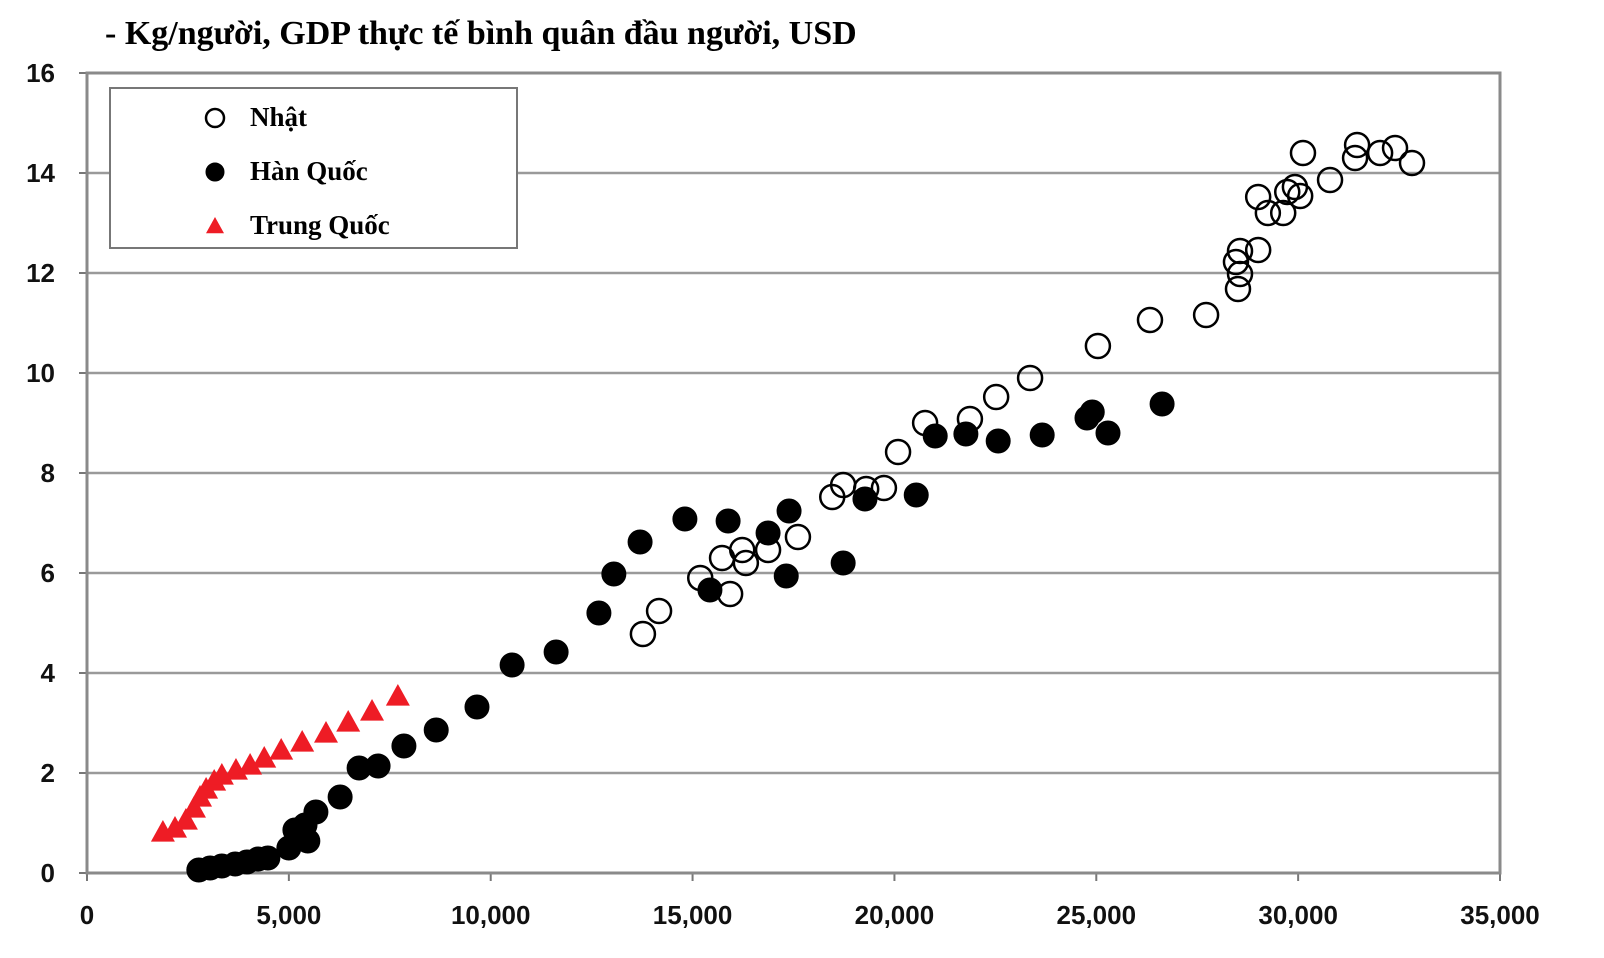 The width and height of the screenshot is (1604, 958). What do you see at coordinates (1097, 915) in the screenshot?
I see `x-tick-label: 25,000` at bounding box center [1097, 915].